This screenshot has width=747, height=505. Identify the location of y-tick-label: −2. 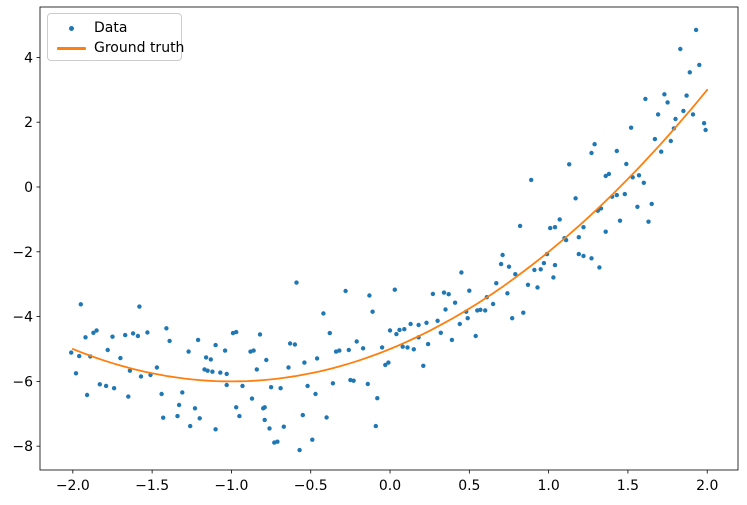
(22, 253).